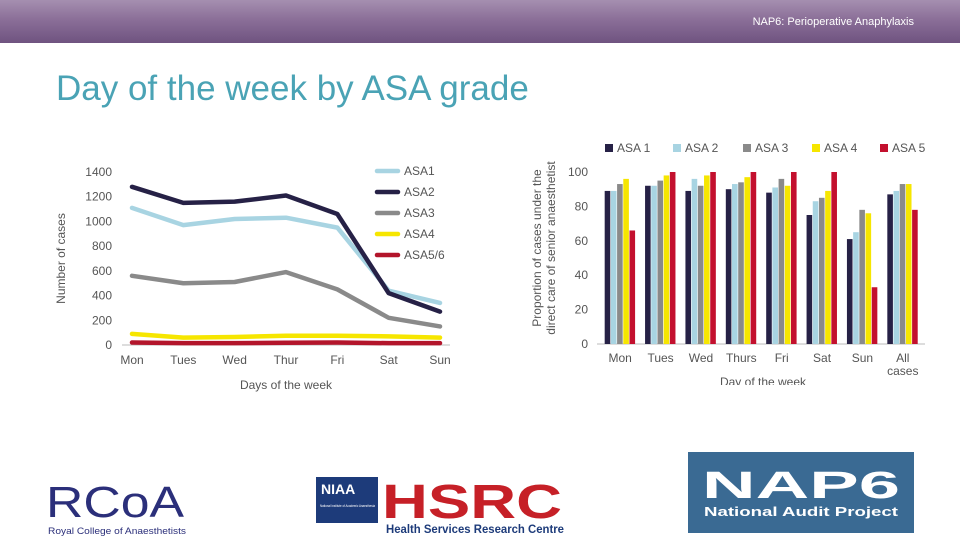 This screenshot has height=540, width=960. I want to click on bar-chart-y-tick: 0, so click(584, 344).